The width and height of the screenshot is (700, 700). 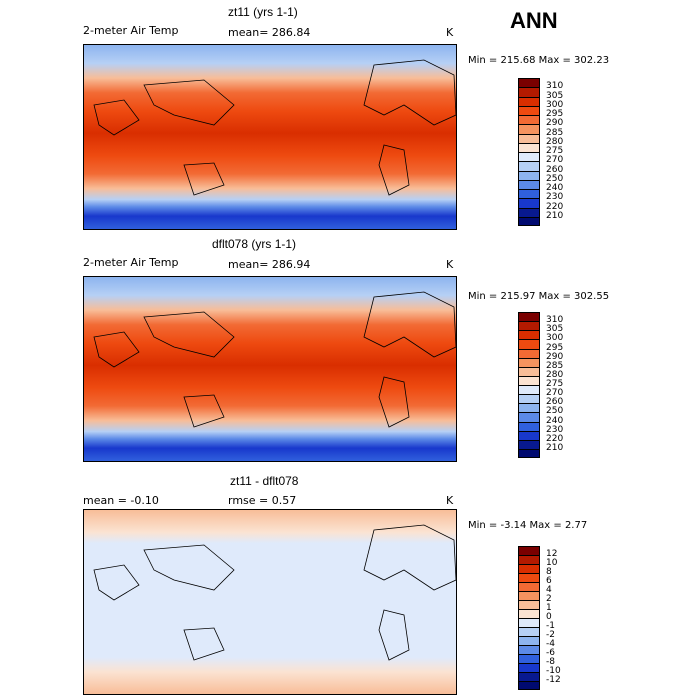 What do you see at coordinates (254, 244) in the screenshot?
I see `panel-title: dflt078 (yrs 1-1)` at bounding box center [254, 244].